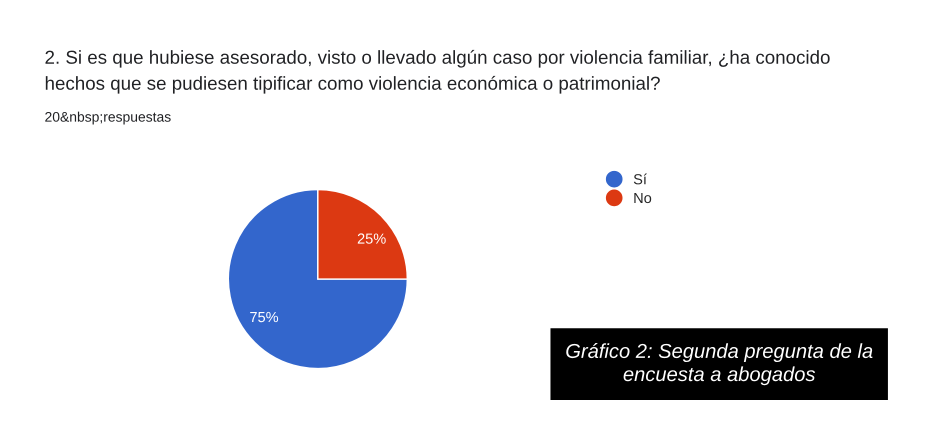 This screenshot has width=928, height=434. I want to click on pie-slice, so click(318, 279).